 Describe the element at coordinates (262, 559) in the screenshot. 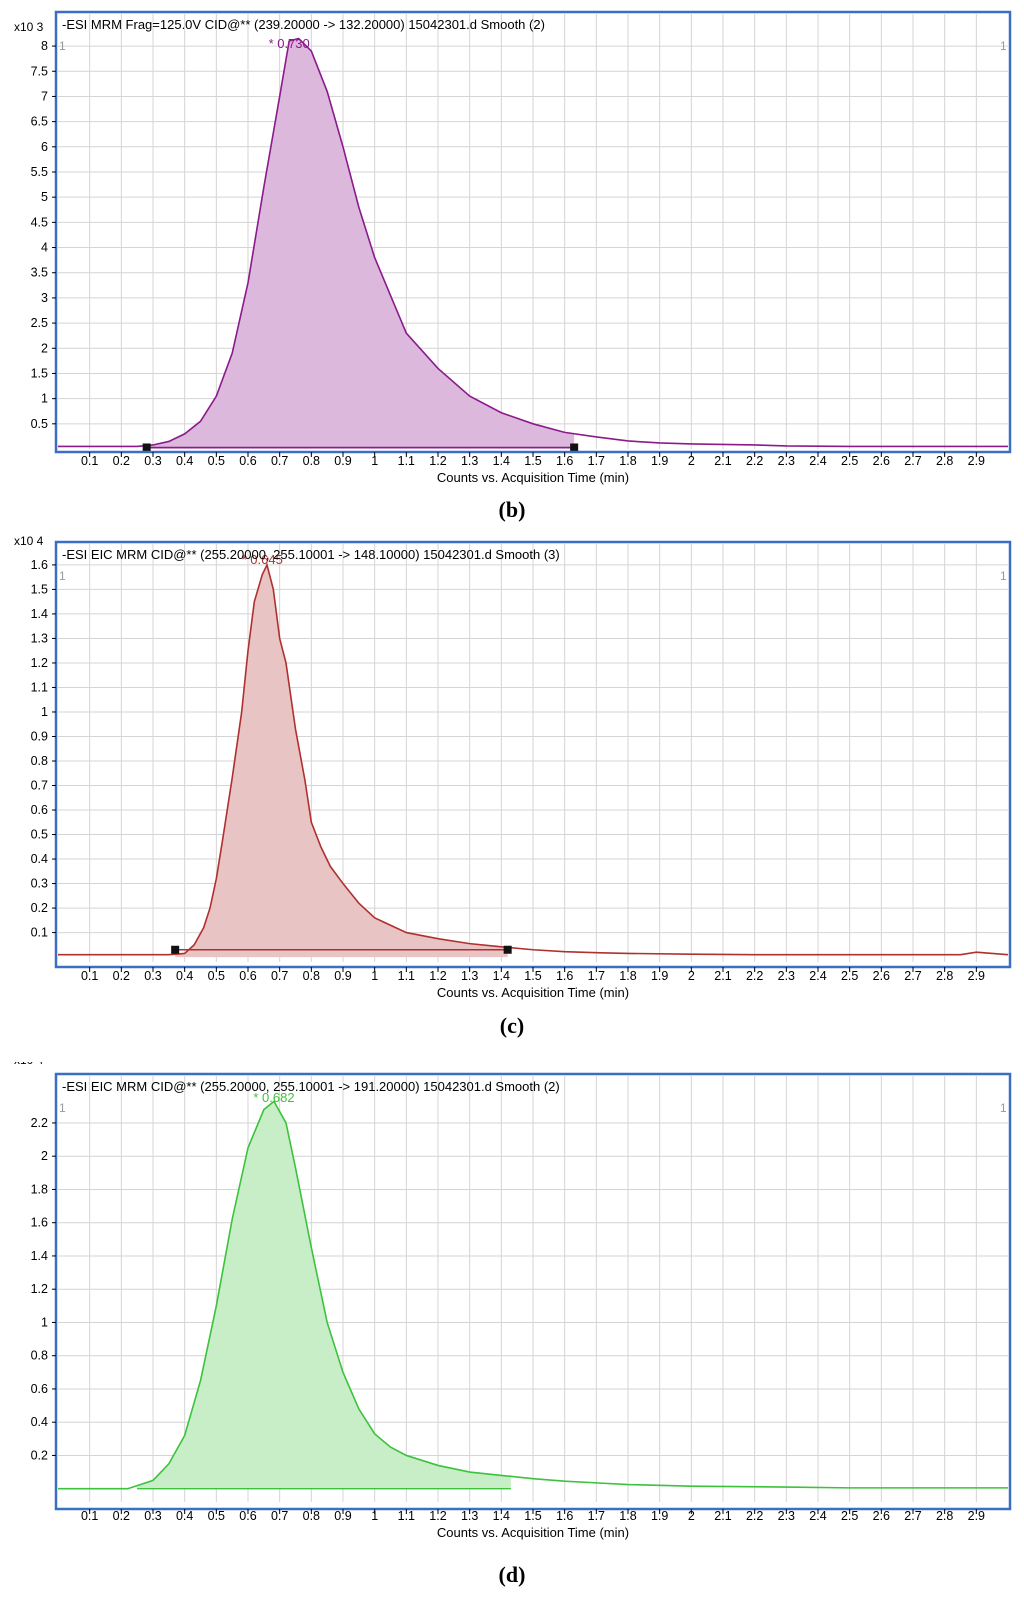

I see `peak-label: * 0.645` at that location.